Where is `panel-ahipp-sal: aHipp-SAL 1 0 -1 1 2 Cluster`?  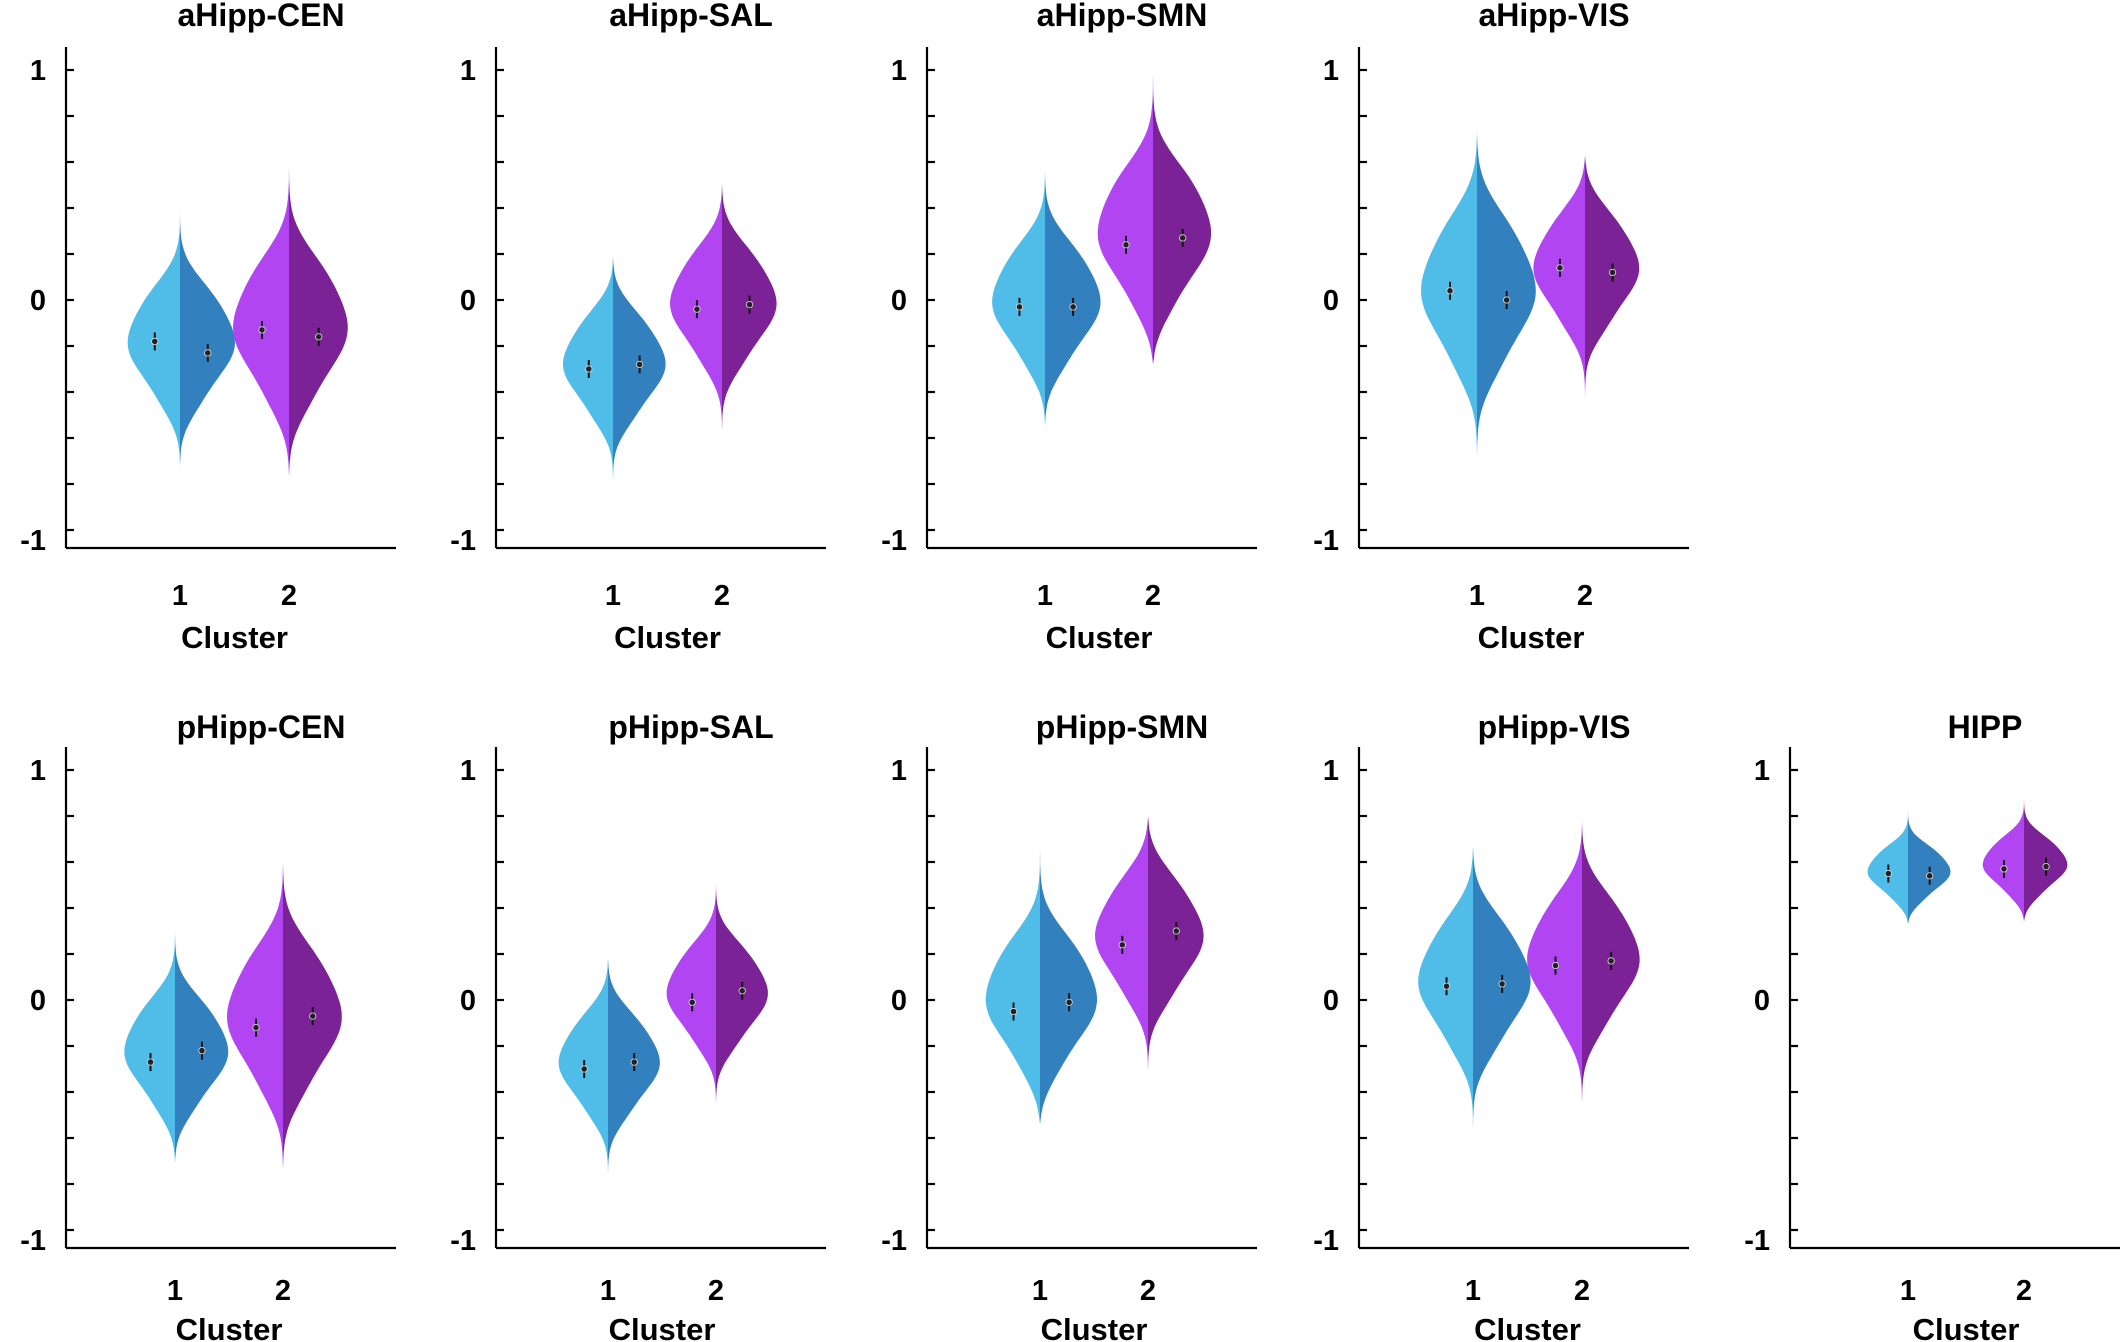
panel-ahipp-sal: aHipp-SAL 1 0 -1 1 2 Cluster is located at coordinates (638, 327).